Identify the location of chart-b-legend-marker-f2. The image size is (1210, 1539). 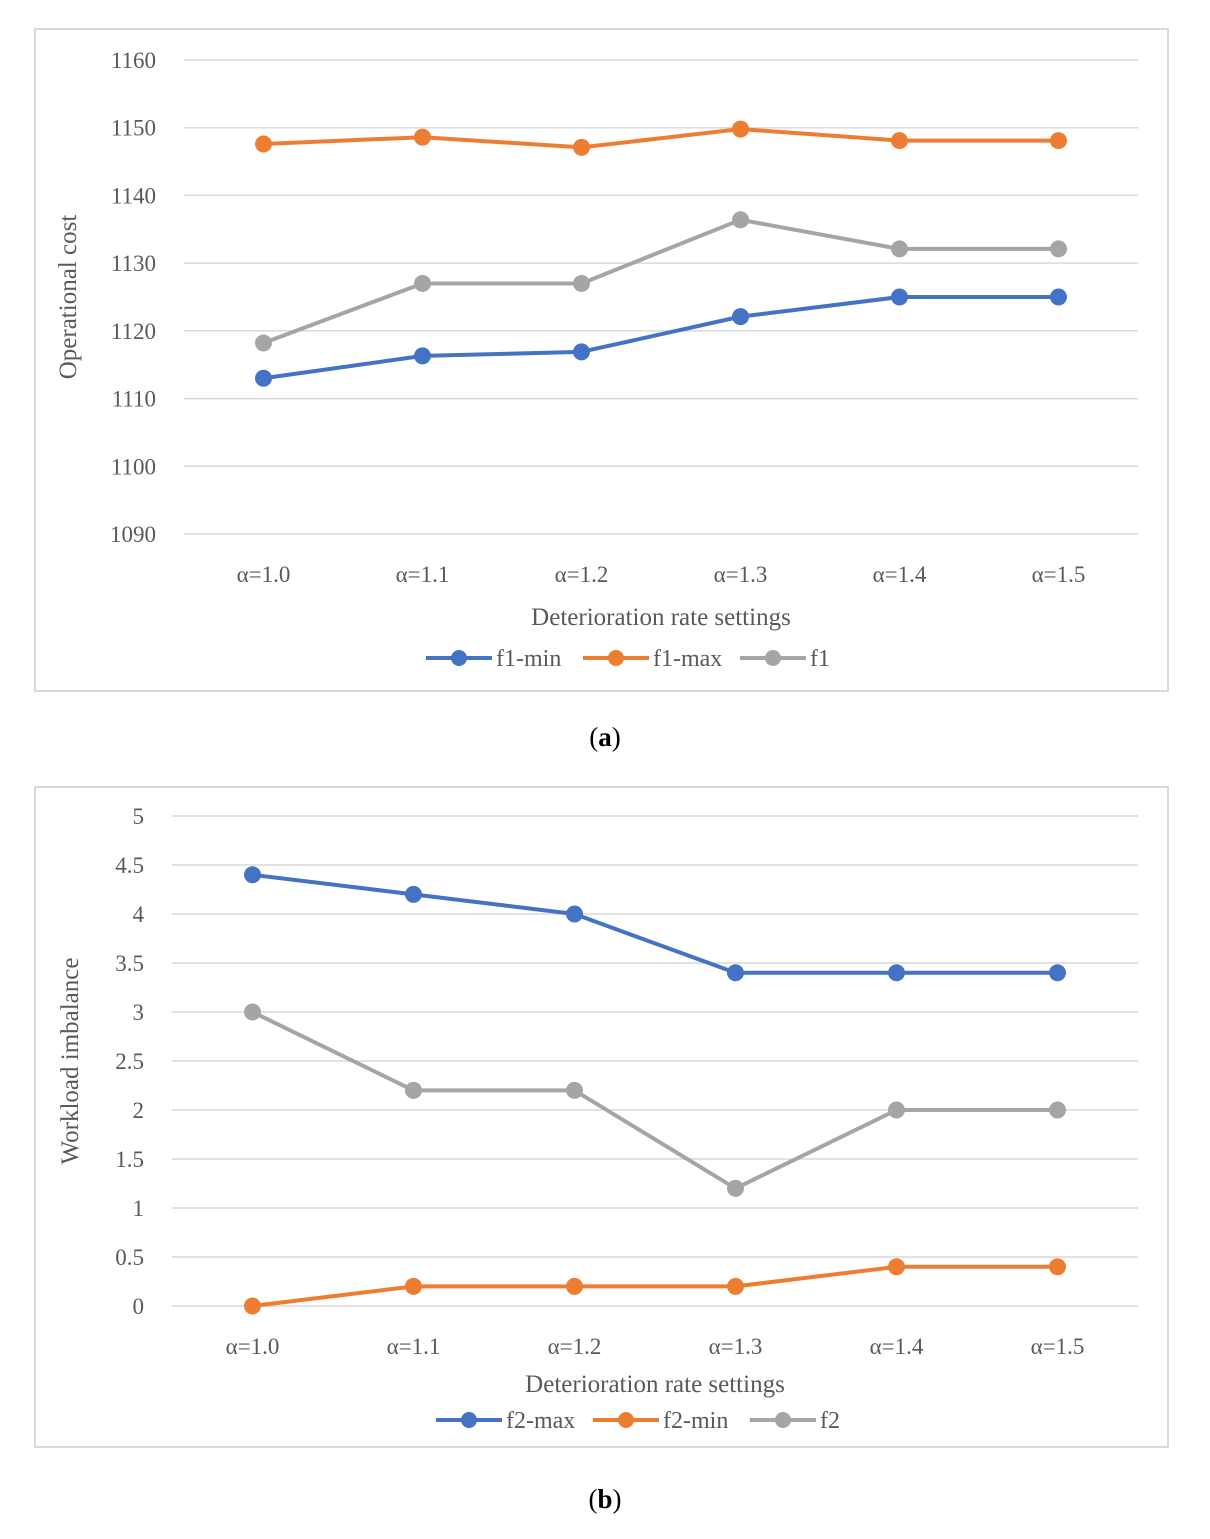
(783, 1420).